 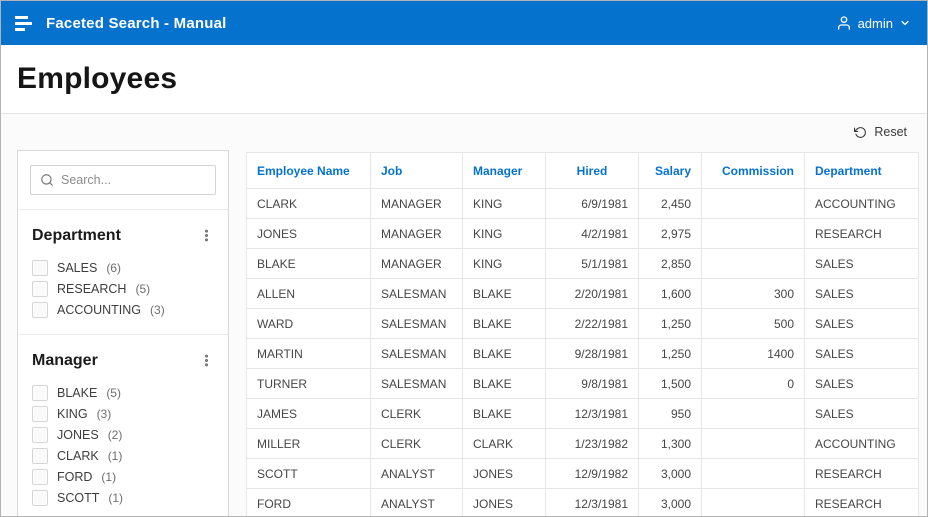 I want to click on column-header-salary: Salary, so click(x=670, y=170).